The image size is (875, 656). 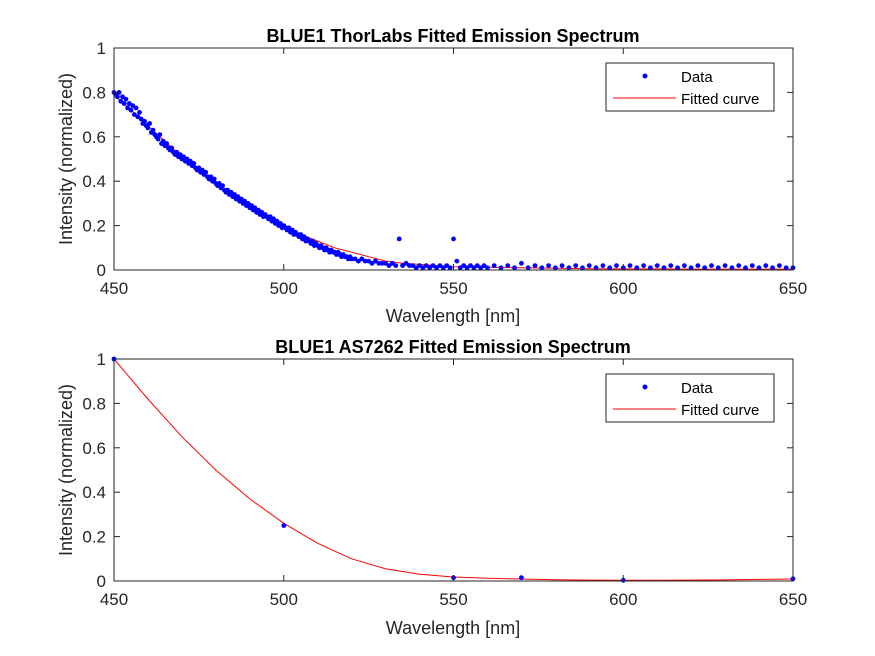 What do you see at coordinates (94, 181) in the screenshot?
I see `y-tick-label: 0.4` at bounding box center [94, 181].